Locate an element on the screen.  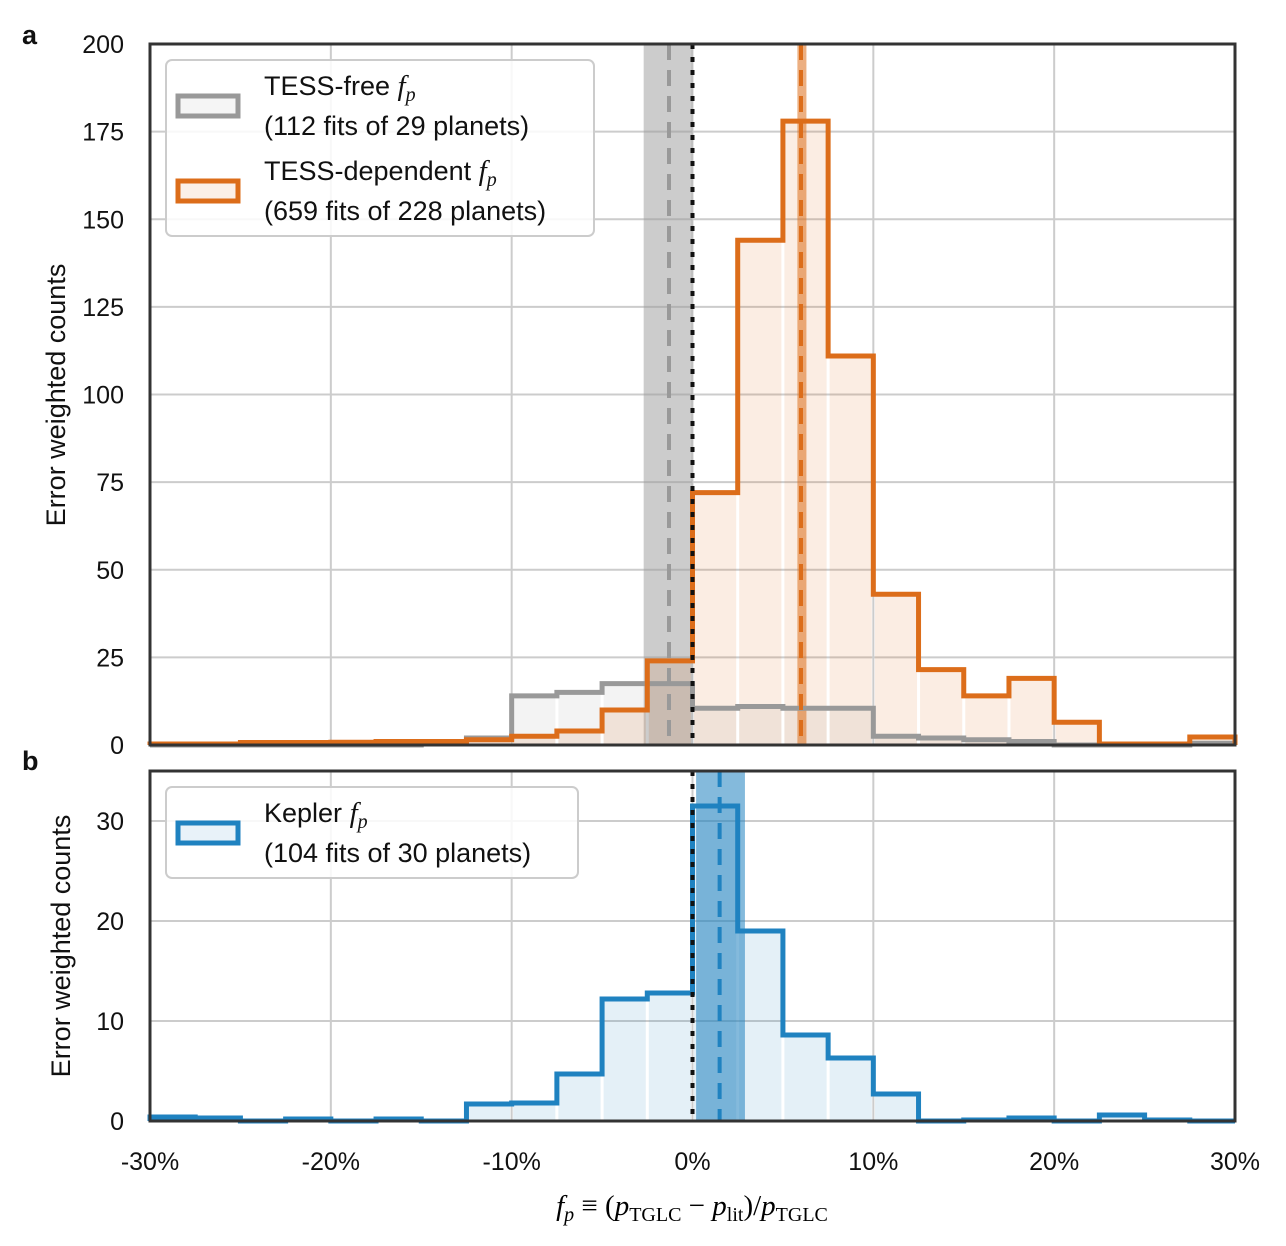
panel-label-a: a is located at coordinates (30, 35).